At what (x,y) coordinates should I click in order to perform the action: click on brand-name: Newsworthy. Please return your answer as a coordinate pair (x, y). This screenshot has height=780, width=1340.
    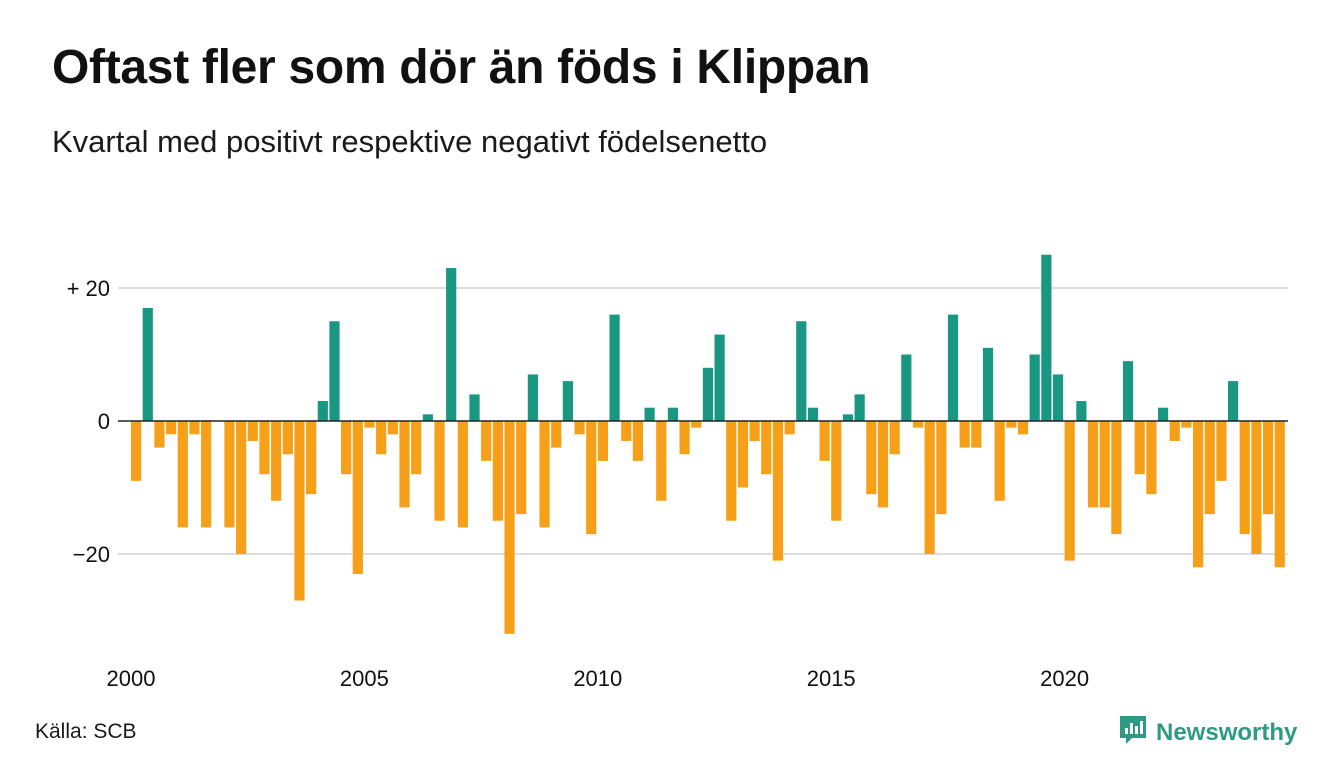
    Looking at the image, I should click on (1227, 732).